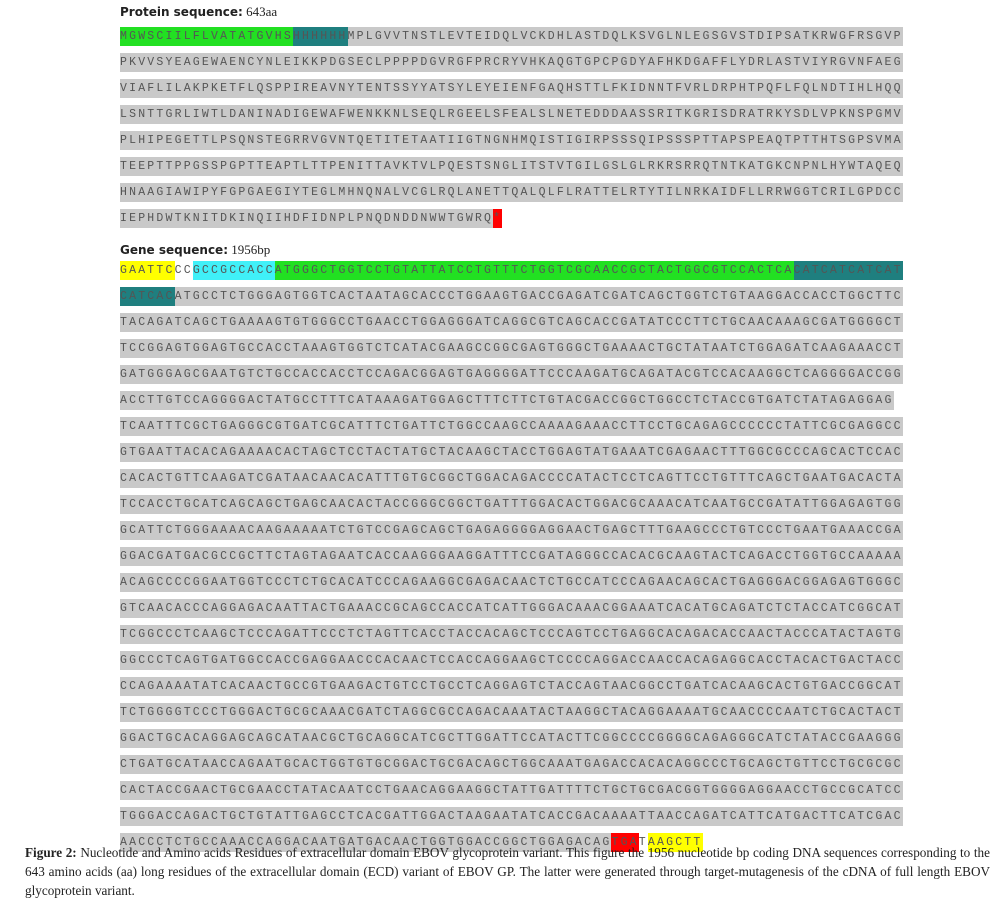 The width and height of the screenshot is (1001, 907). I want to click on gene-header: Gene sequence: 1956bp, so click(520, 250).